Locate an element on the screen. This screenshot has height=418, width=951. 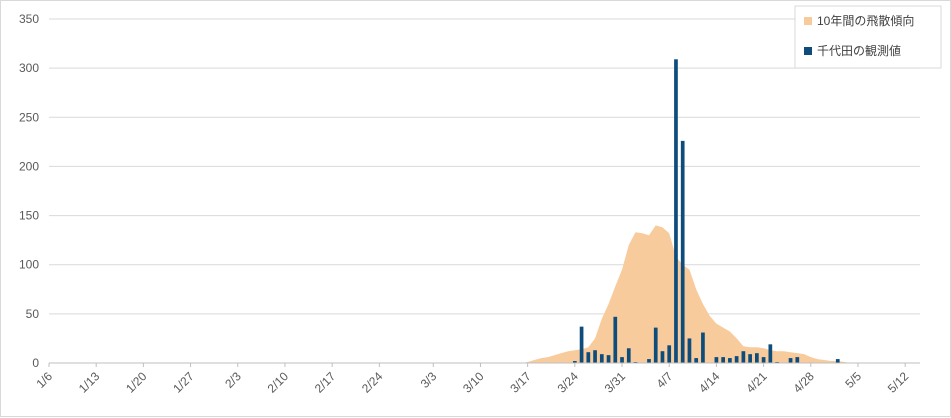
x-tick-label: 4/21 is located at coordinates (756, 382).